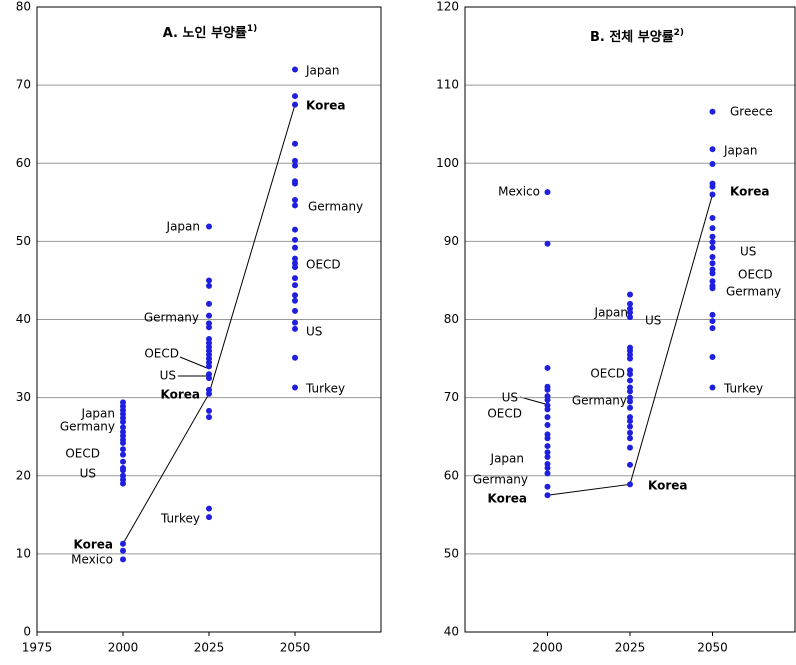  Describe the element at coordinates (679, 33) in the screenshot. I see `title-note: 2)` at that location.